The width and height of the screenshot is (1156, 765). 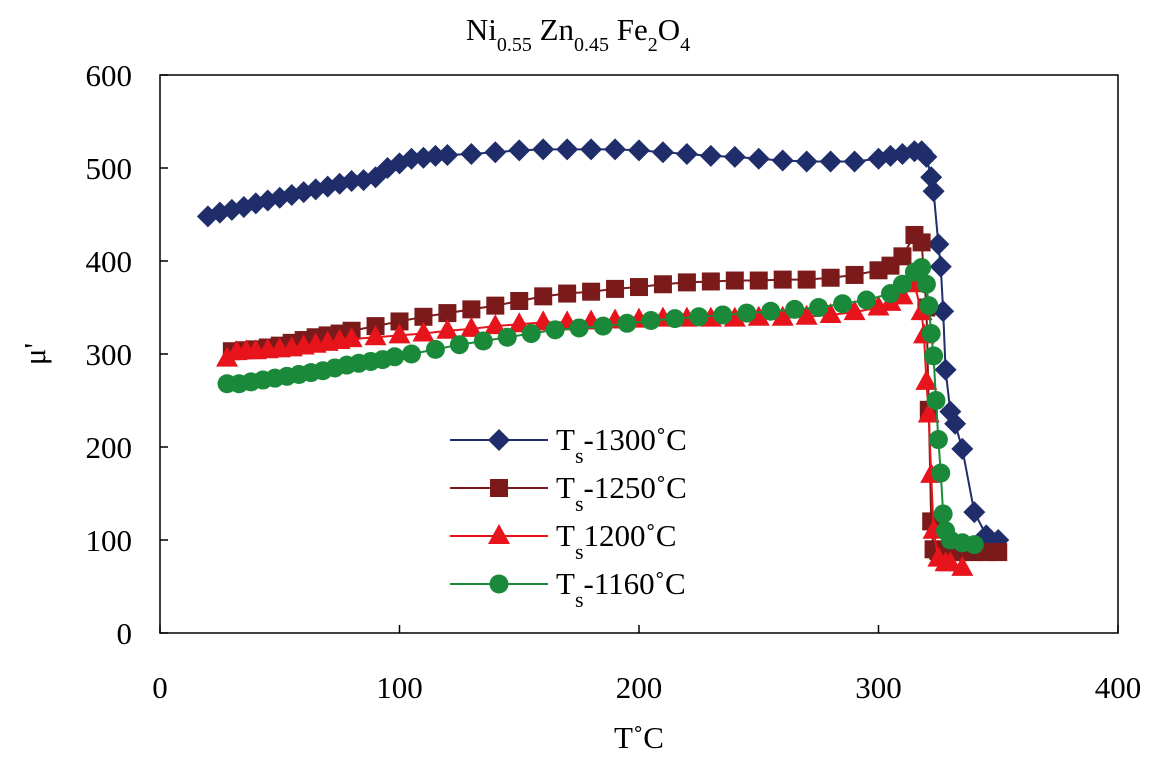 What do you see at coordinates (514, 45) in the screenshot?
I see `subscript: 0.55` at bounding box center [514, 45].